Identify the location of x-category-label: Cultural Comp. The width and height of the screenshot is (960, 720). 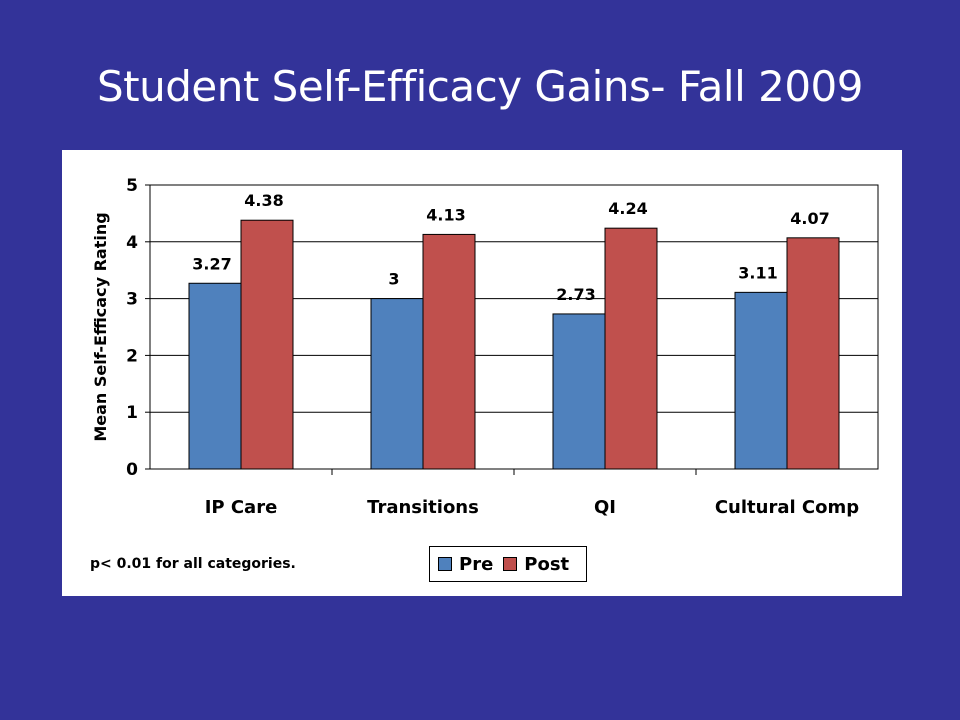
(787, 507).